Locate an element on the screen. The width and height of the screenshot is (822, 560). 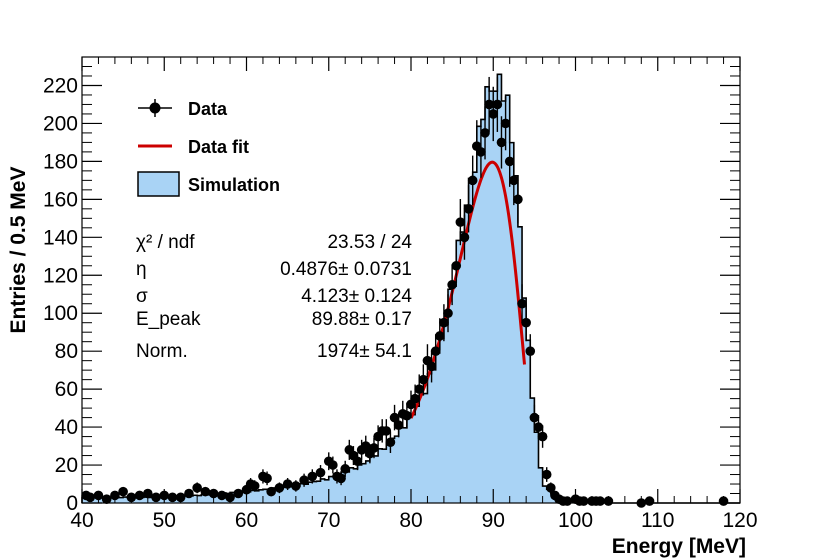
legend-entry-fit: Data fit is located at coordinates (193, 147).